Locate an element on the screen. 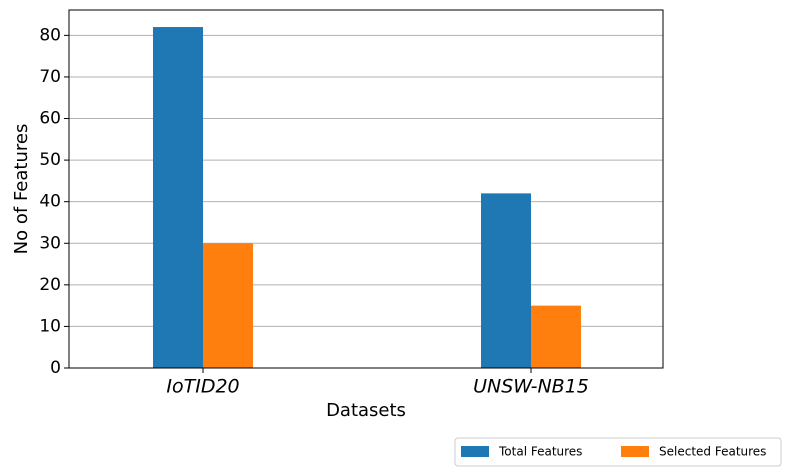  legend-box is located at coordinates (618, 452).